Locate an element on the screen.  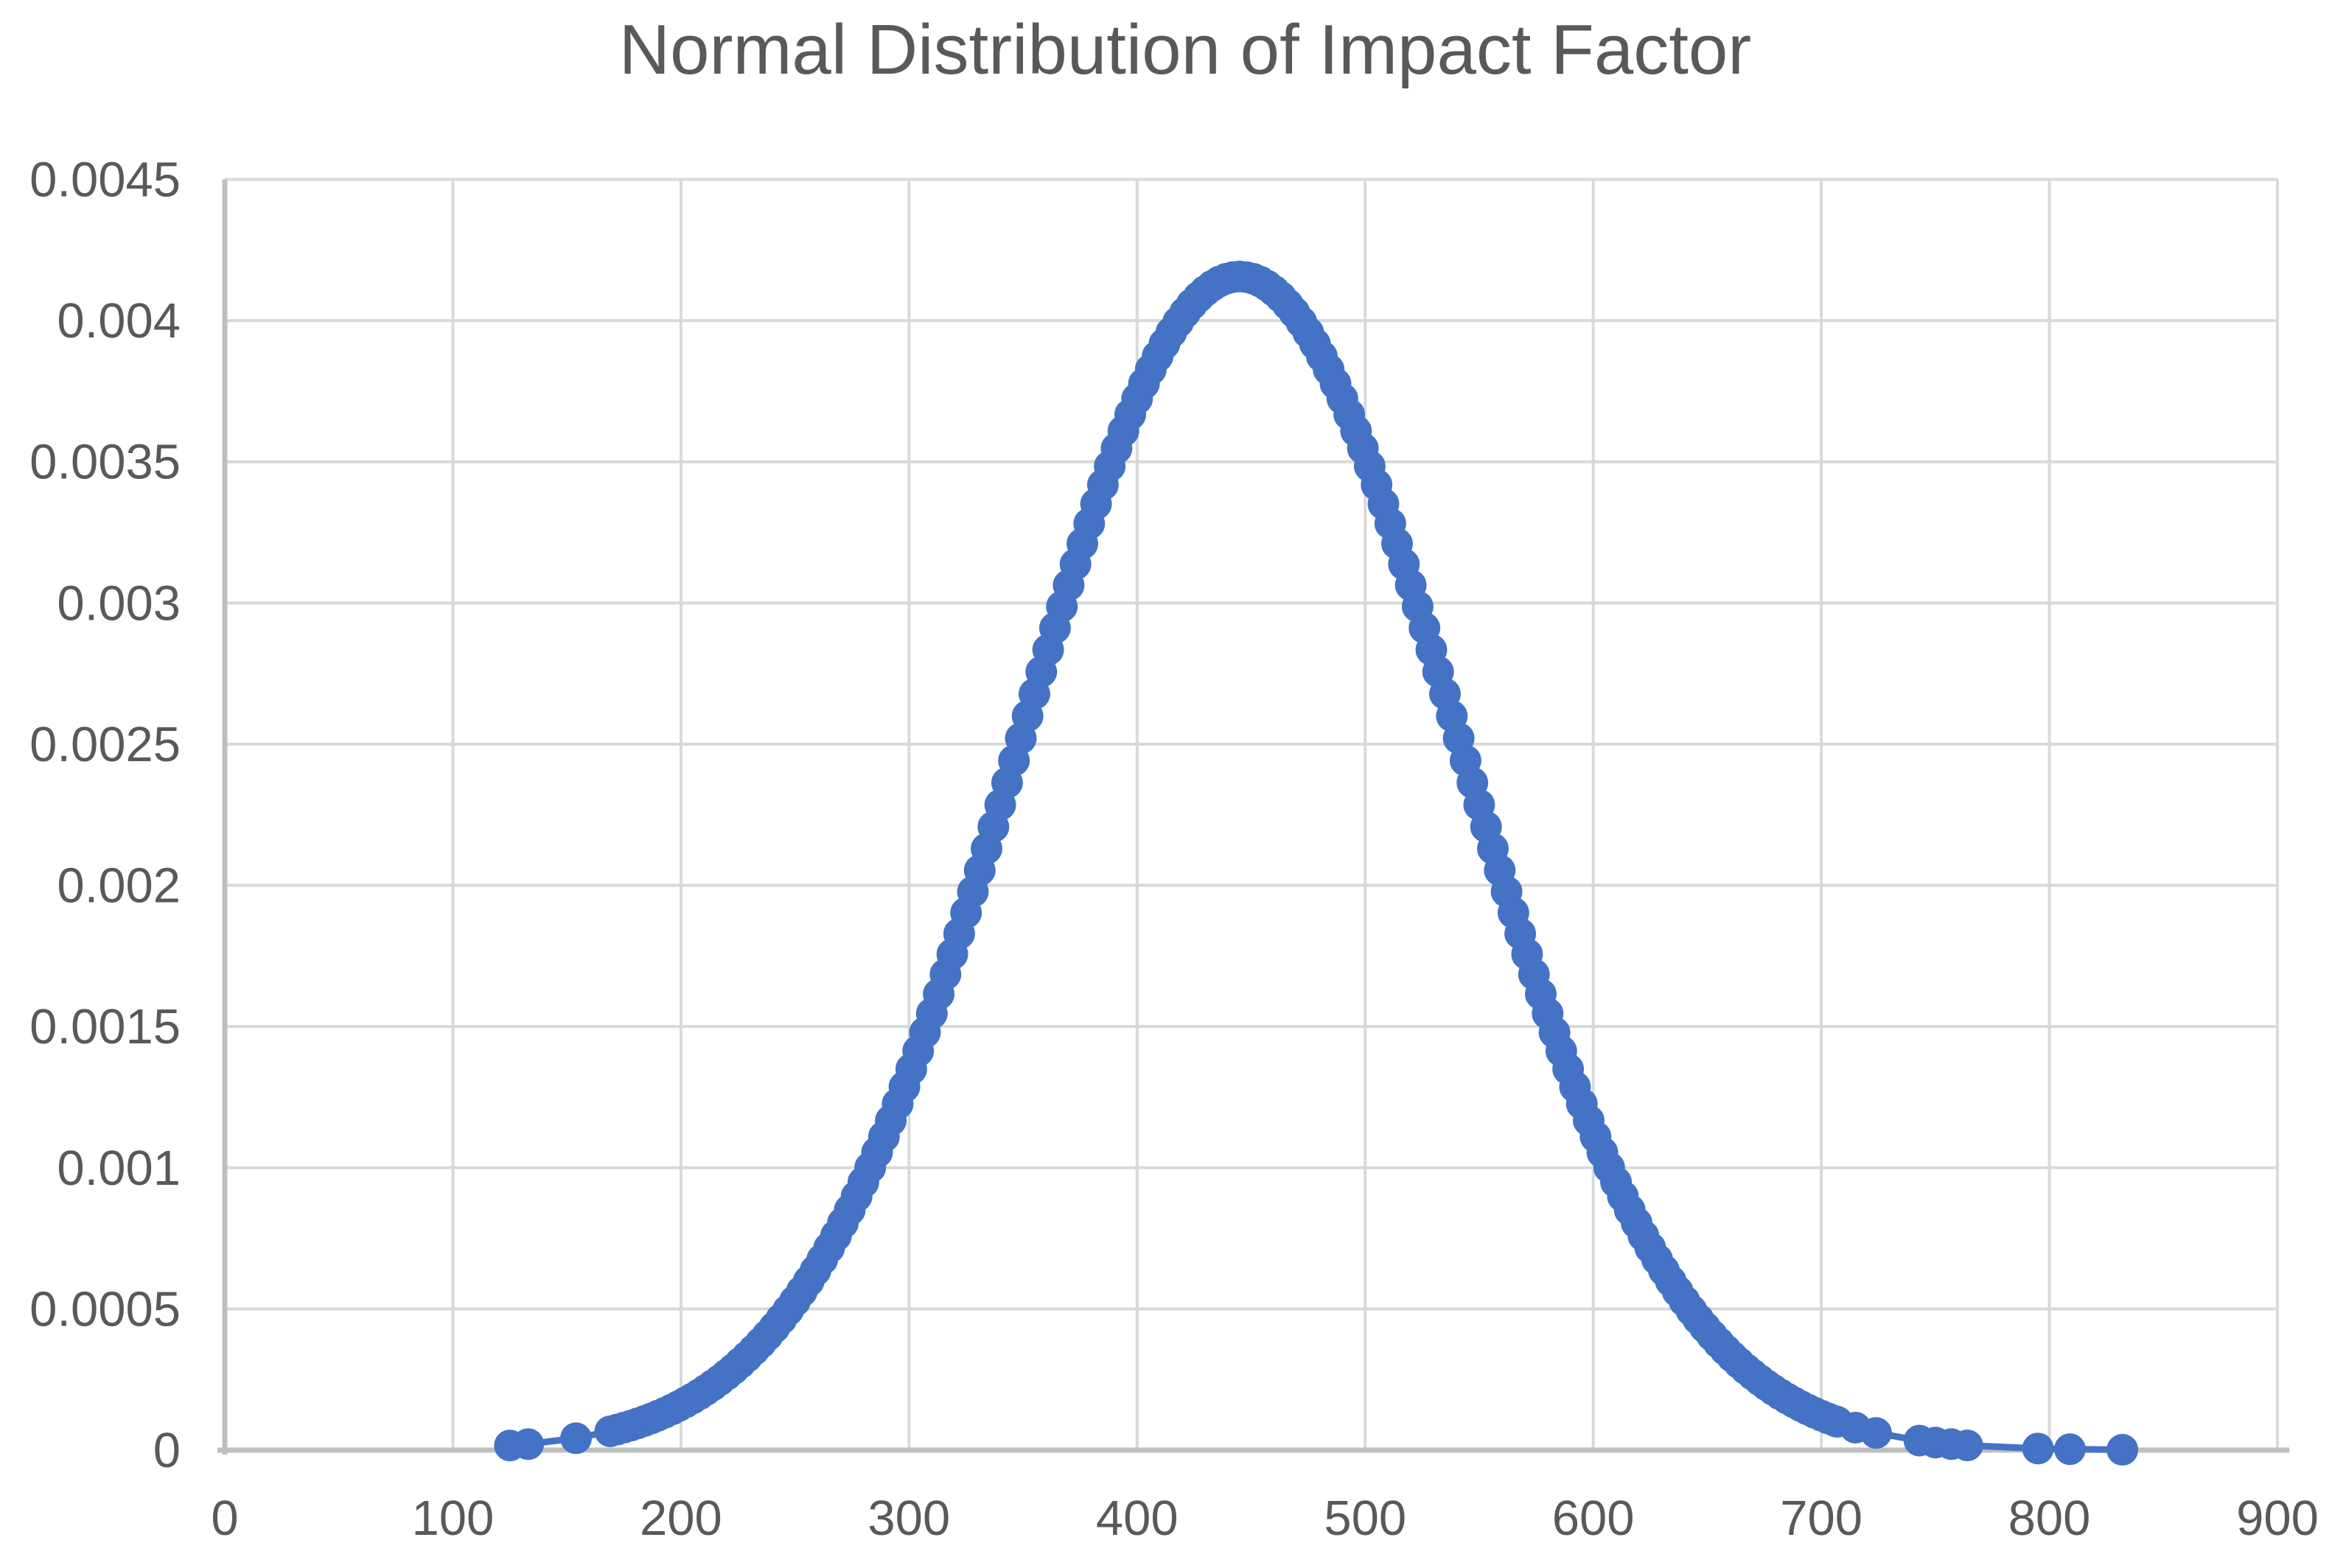
y-tick-label: 0.003 is located at coordinates (119, 603).